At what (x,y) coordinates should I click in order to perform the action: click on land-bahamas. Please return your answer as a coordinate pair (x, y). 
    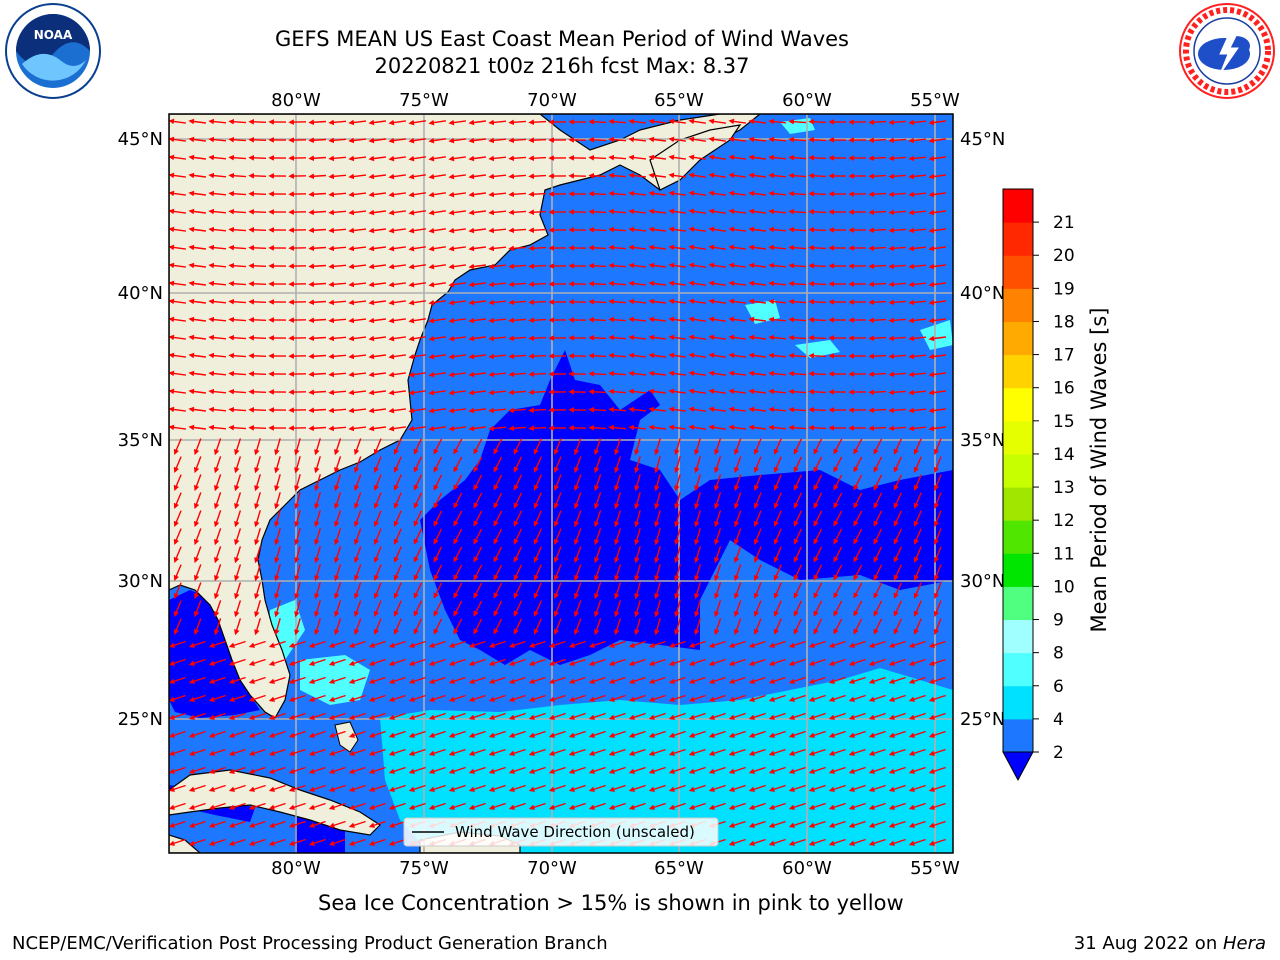
    Looking at the image, I should click on (346, 737).